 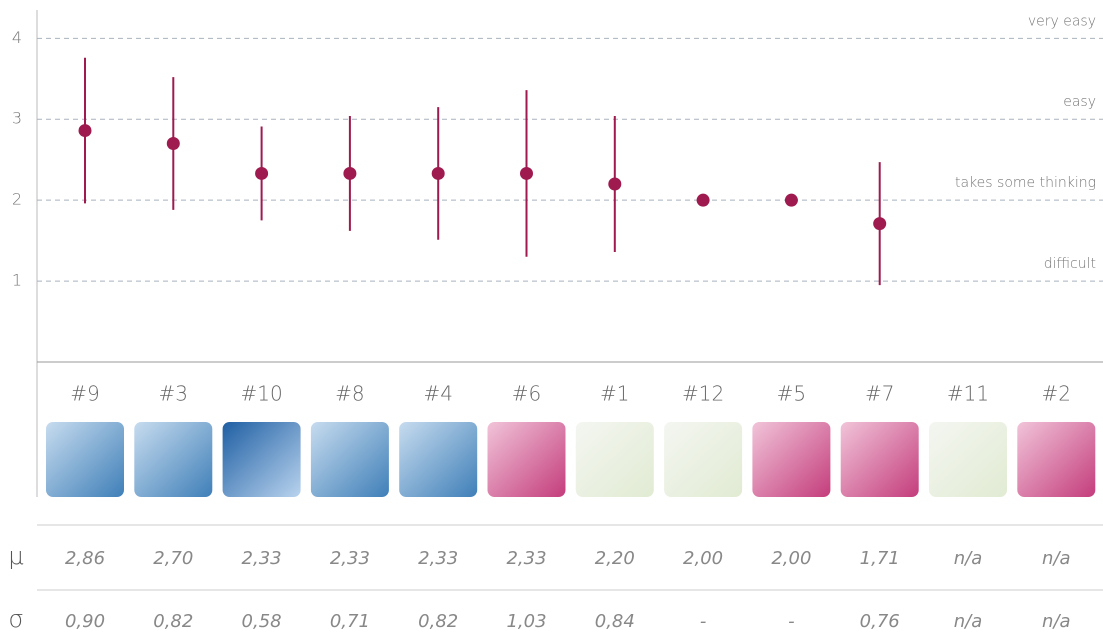 I want to click on x-tick-label: #6, so click(x=526, y=394).